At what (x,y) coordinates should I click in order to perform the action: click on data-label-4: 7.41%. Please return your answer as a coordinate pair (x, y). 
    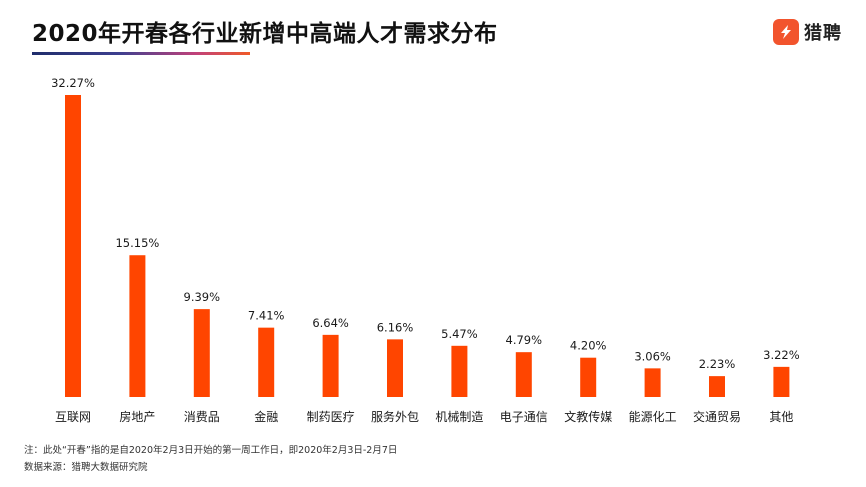
    Looking at the image, I should click on (266, 316).